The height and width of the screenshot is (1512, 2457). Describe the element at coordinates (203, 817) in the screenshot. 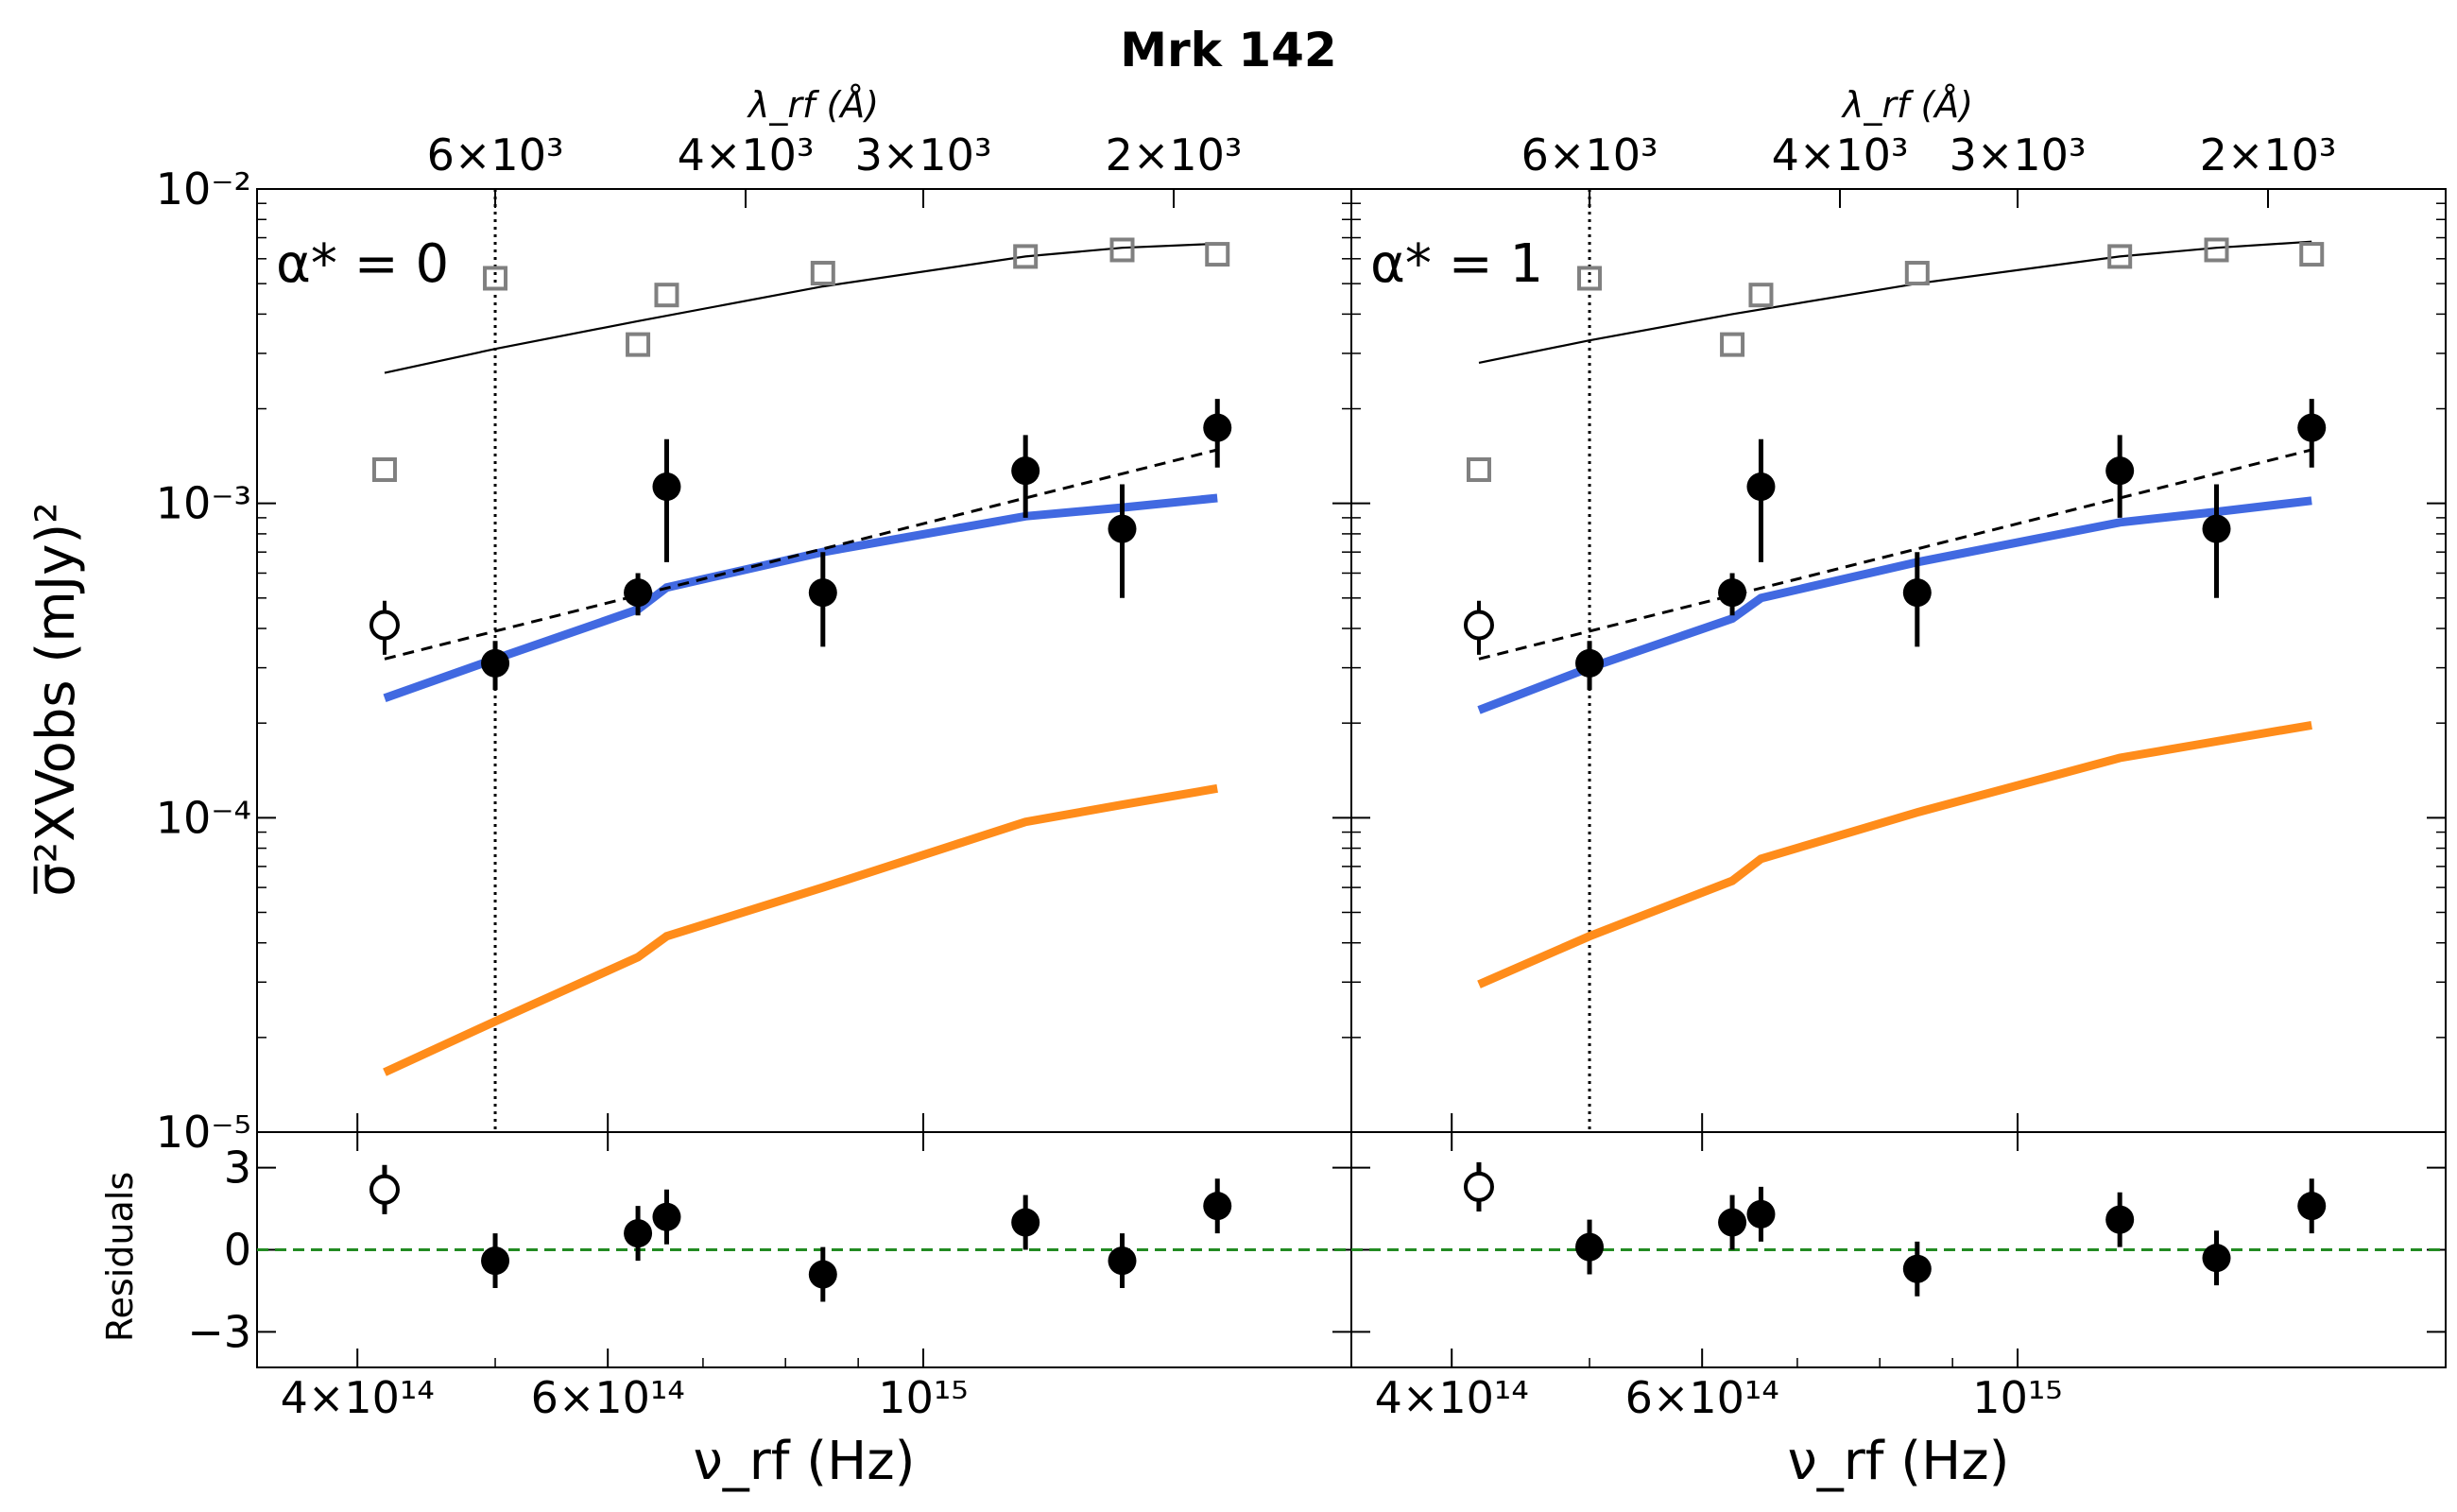

I see `y-tick-label: 10⁻⁴` at that location.